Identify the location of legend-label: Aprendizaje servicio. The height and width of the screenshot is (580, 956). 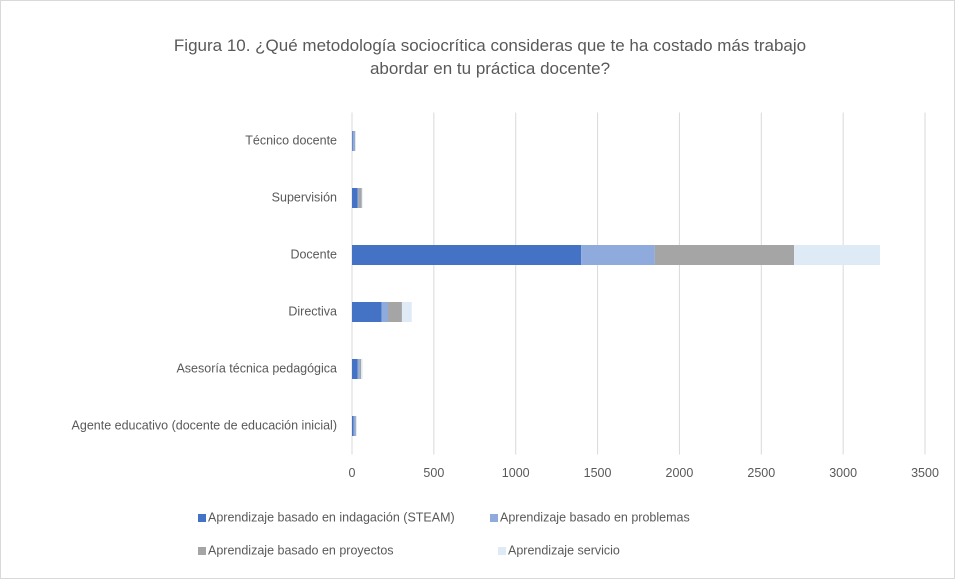
(564, 550).